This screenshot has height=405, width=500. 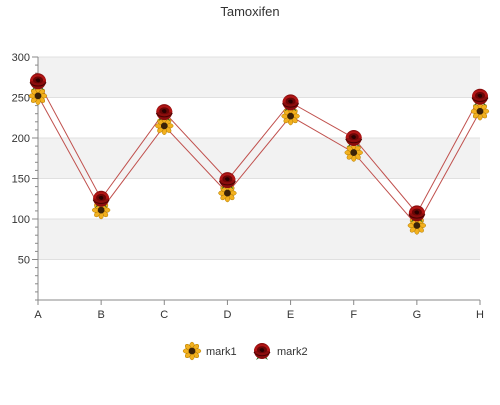 I want to click on y-tick-label: 200, so click(x=21, y=139).